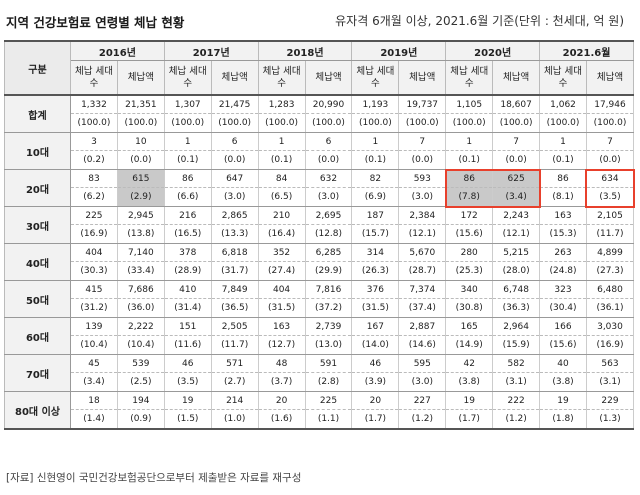 The width and height of the screenshot is (640, 495). Describe the element at coordinates (469, 289) in the screenshot. I see `value-cell: 340` at that location.